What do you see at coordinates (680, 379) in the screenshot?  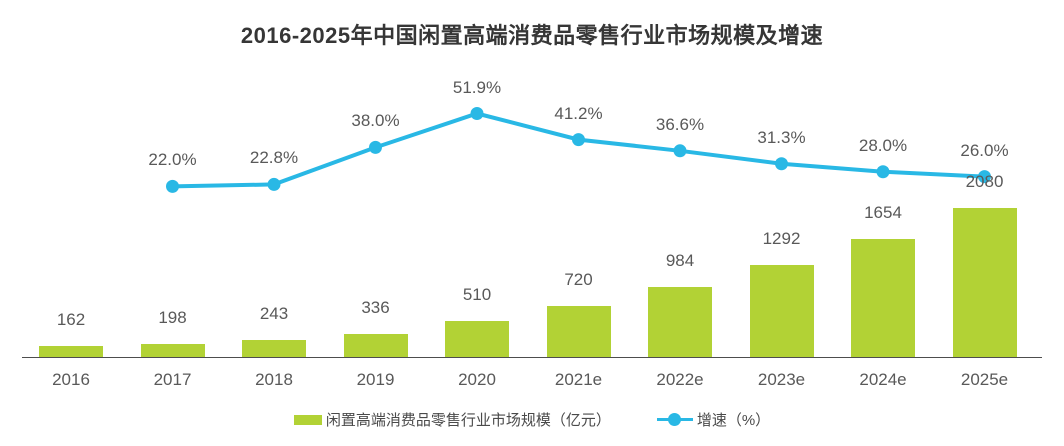 I see `x-tick-label-2022e: 2022e` at bounding box center [680, 379].